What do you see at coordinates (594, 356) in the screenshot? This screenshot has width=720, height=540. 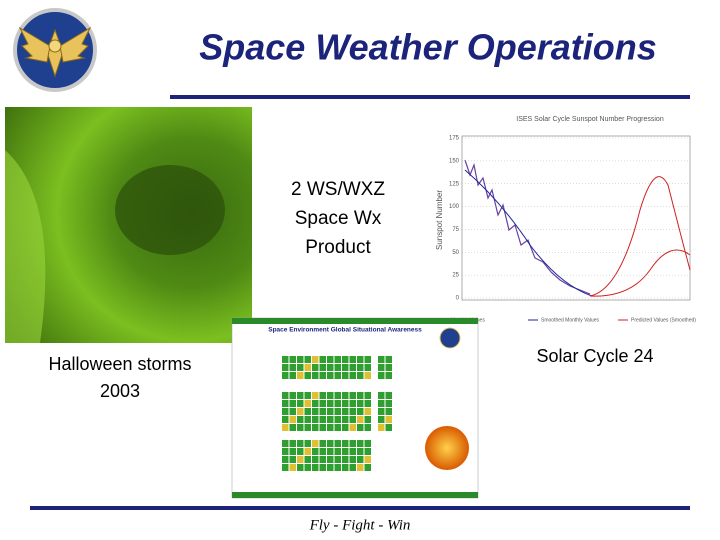 I see `right-caption: Solar Cycle 24` at bounding box center [594, 356].